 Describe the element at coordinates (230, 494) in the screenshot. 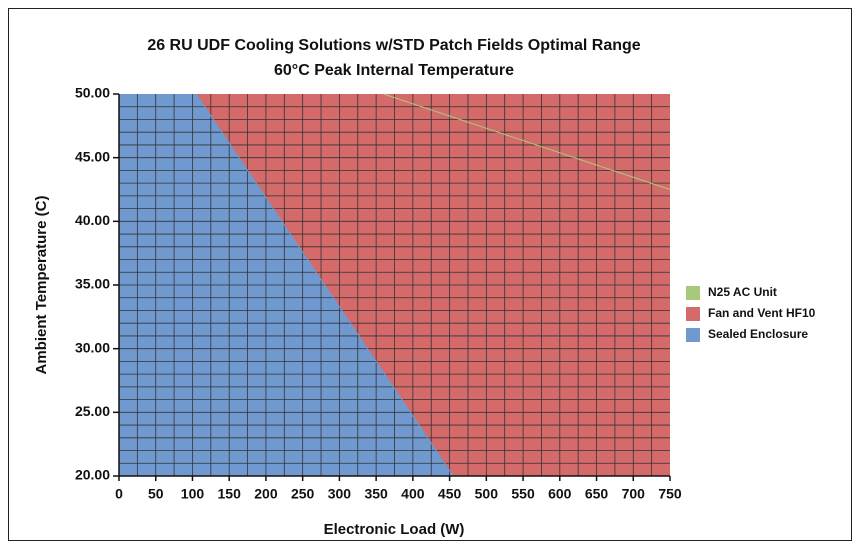

I see `x-tick-label: 150` at that location.